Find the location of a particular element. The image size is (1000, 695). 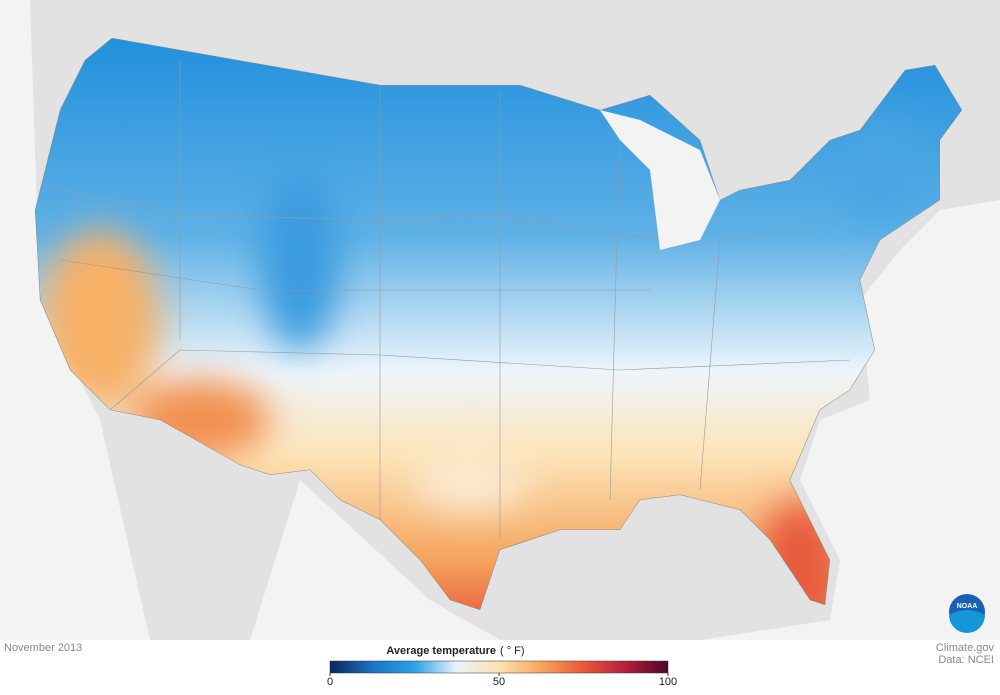

legend-tick-label: 100 is located at coordinates (668, 682).